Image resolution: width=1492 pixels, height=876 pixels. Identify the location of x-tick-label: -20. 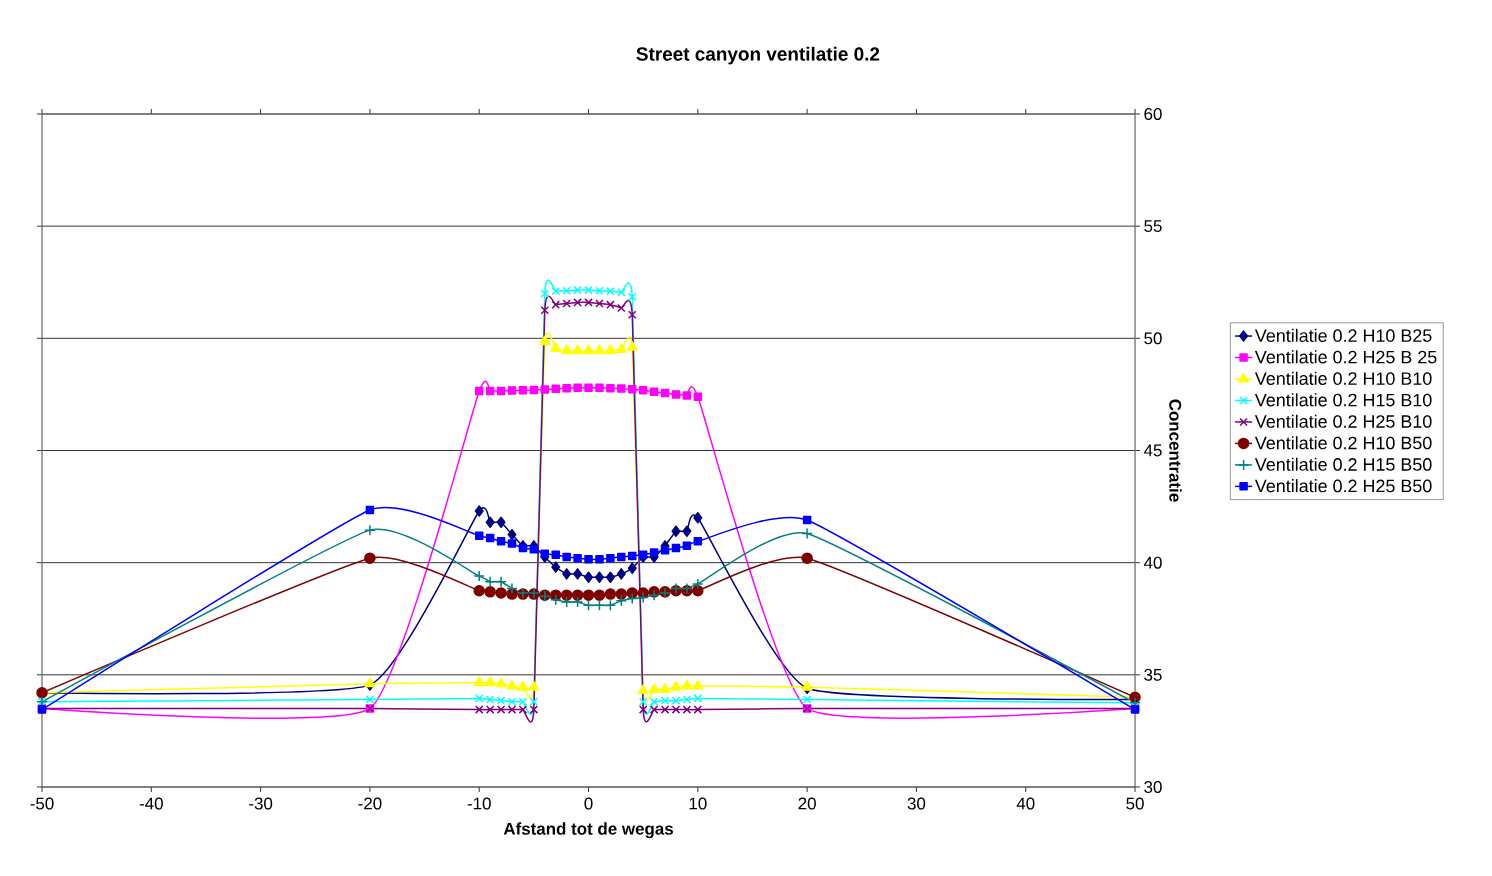
(370, 803).